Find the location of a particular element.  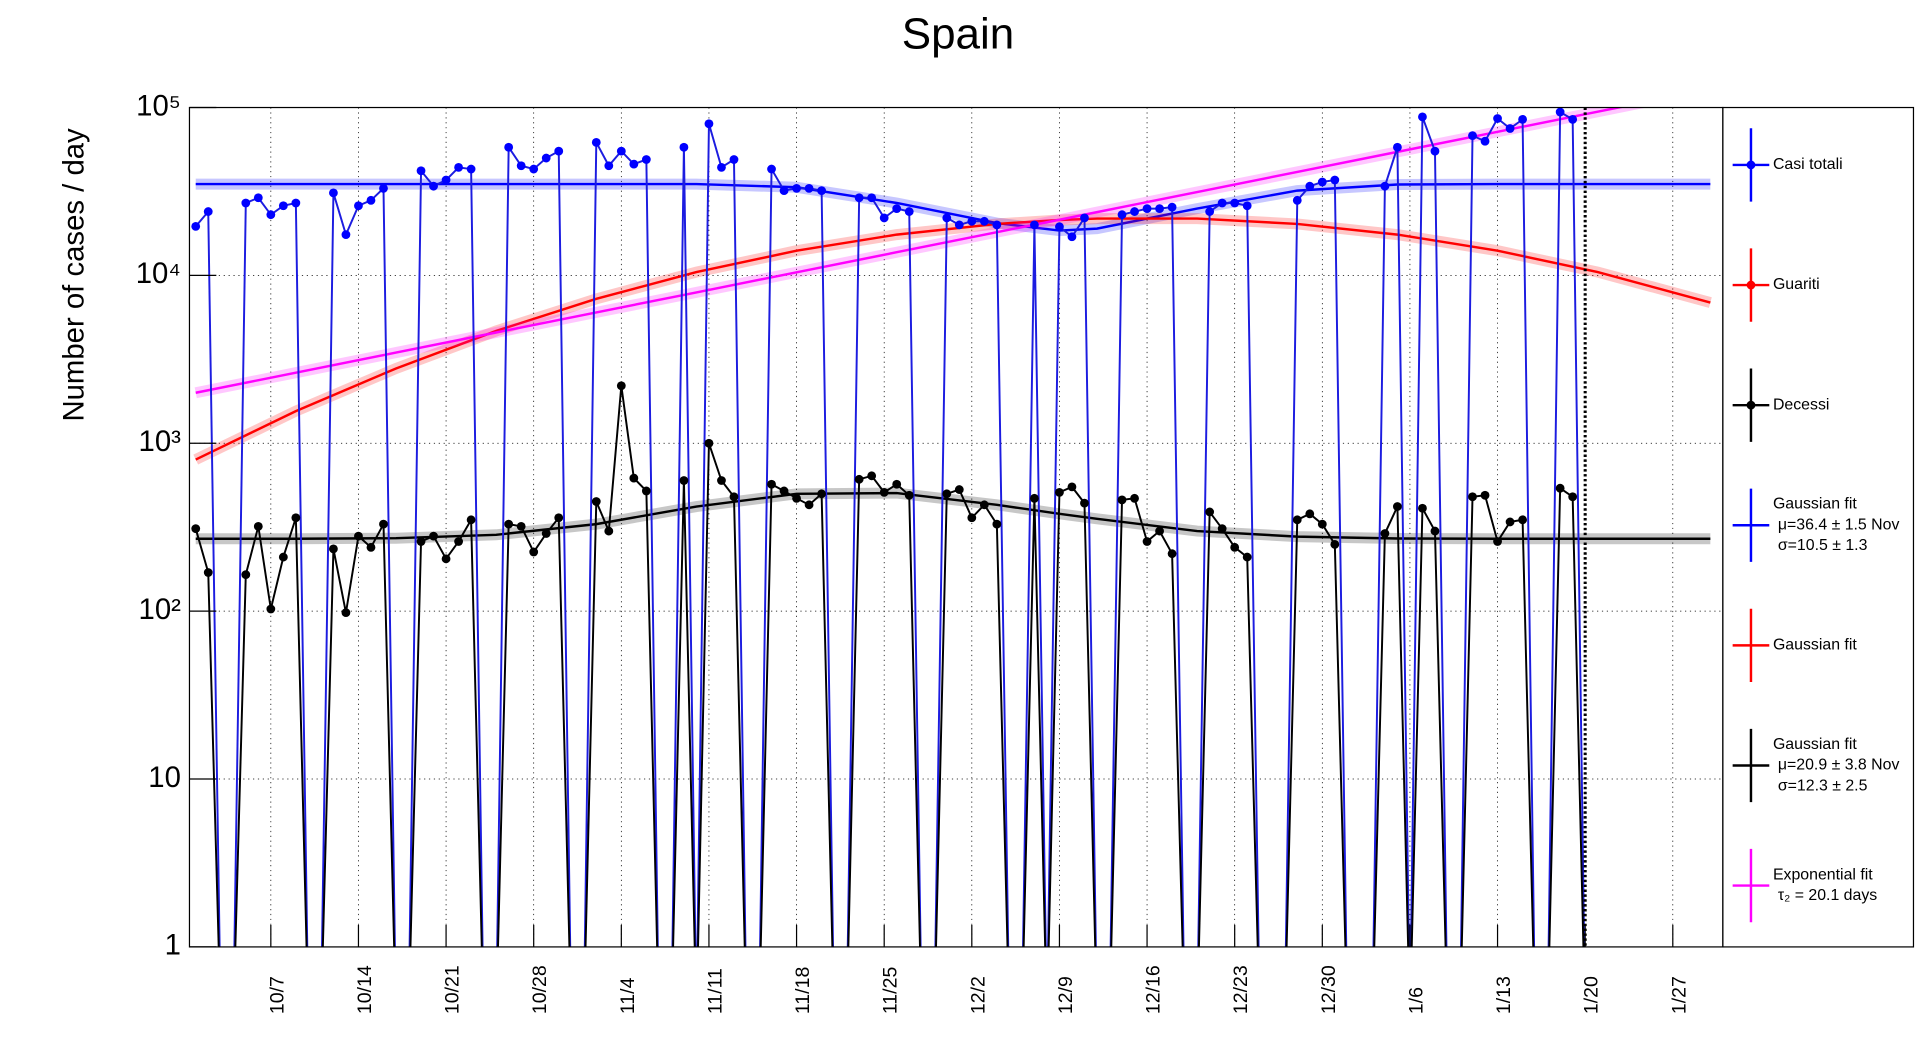

chart-title: Spain is located at coordinates (958, 33).